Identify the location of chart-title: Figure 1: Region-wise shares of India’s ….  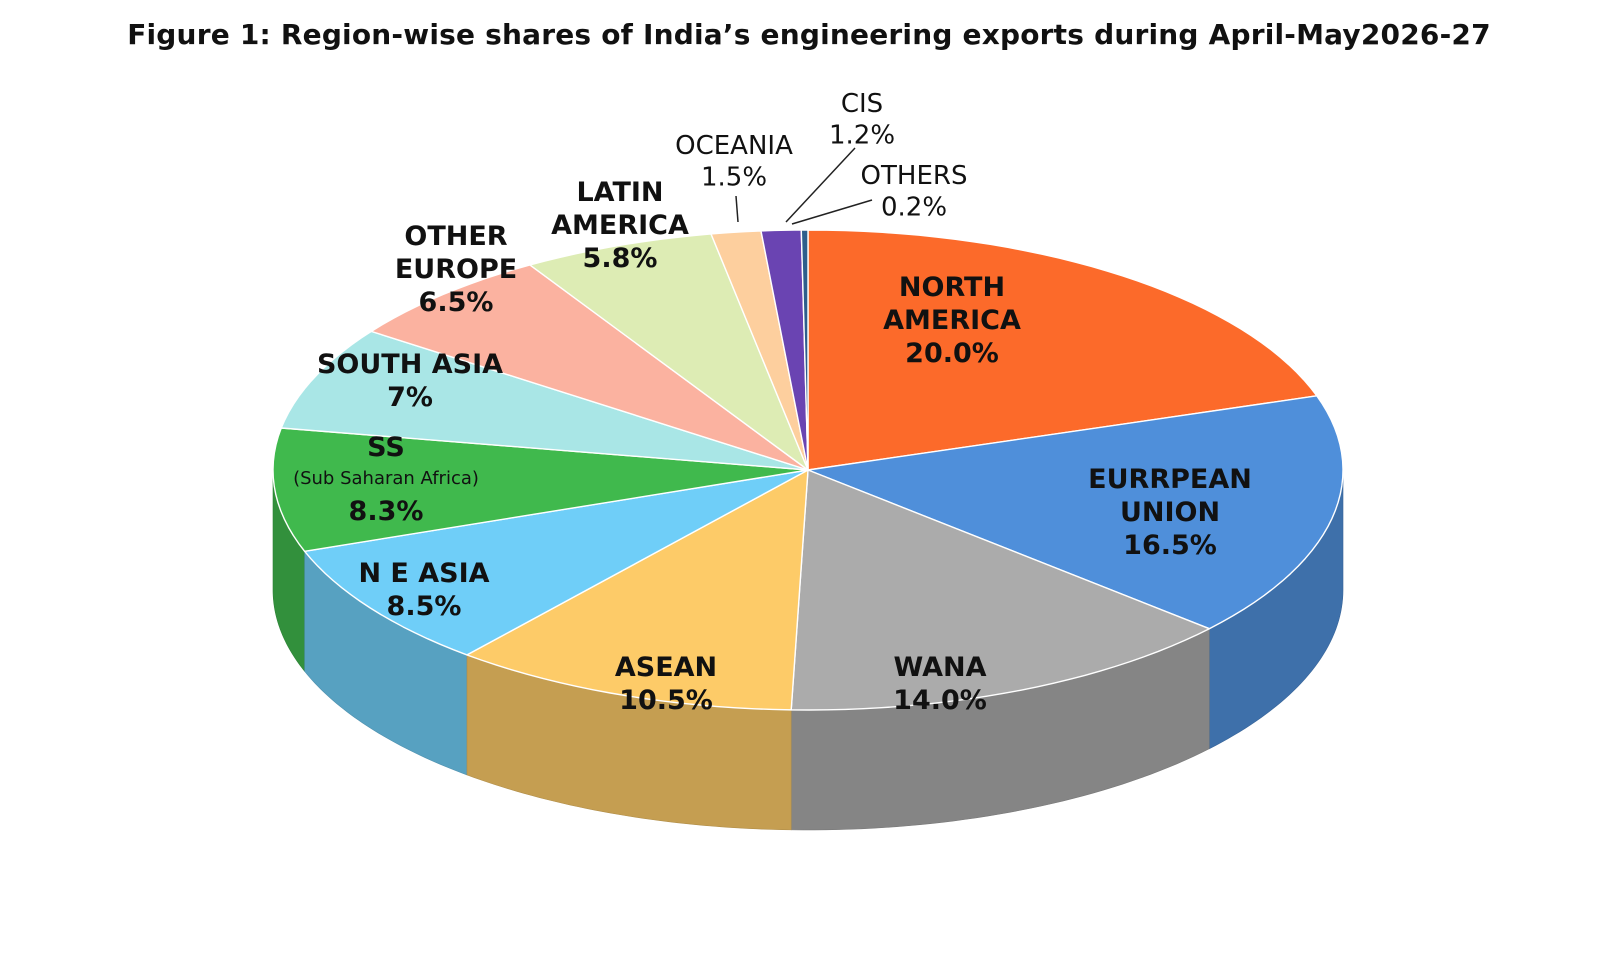
(809, 34).